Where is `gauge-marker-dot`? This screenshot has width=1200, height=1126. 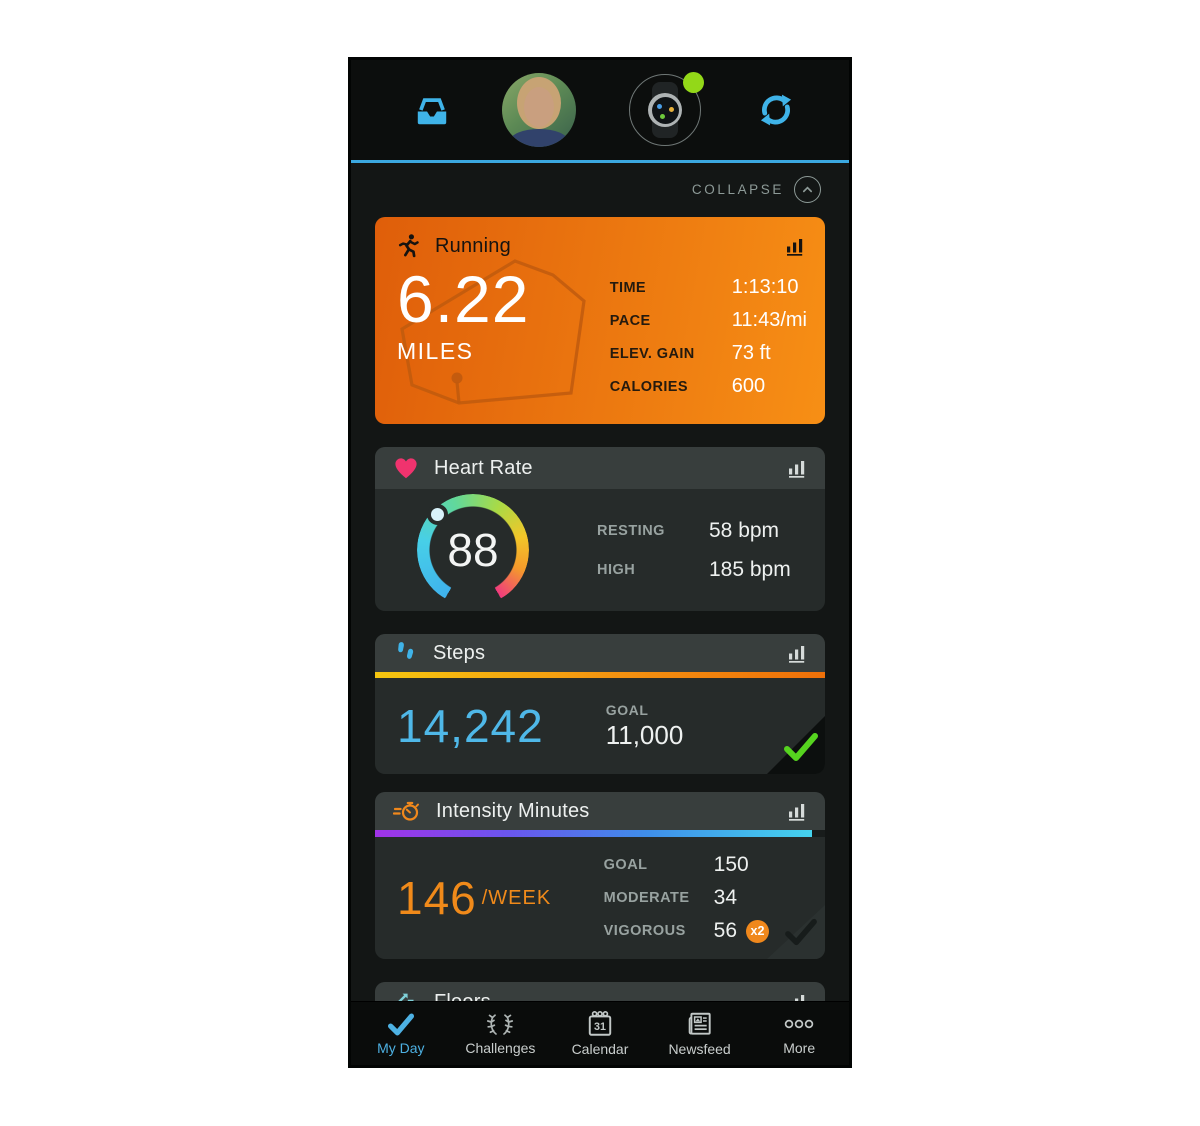
gauge-marker-dot is located at coordinates (437, 514).